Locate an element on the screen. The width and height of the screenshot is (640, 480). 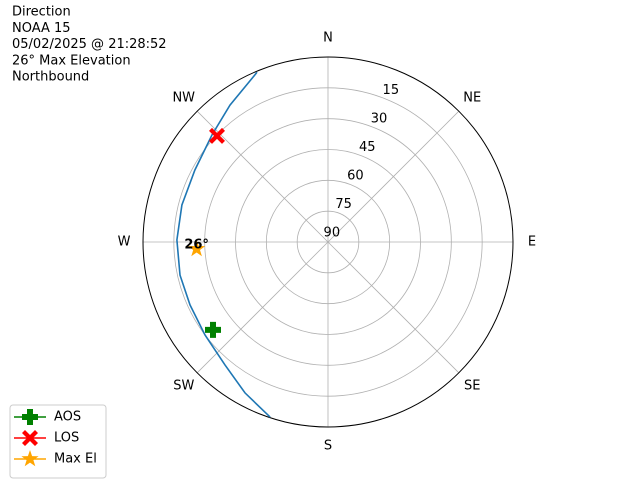
theta-tick-label: SE is located at coordinates (472, 386).